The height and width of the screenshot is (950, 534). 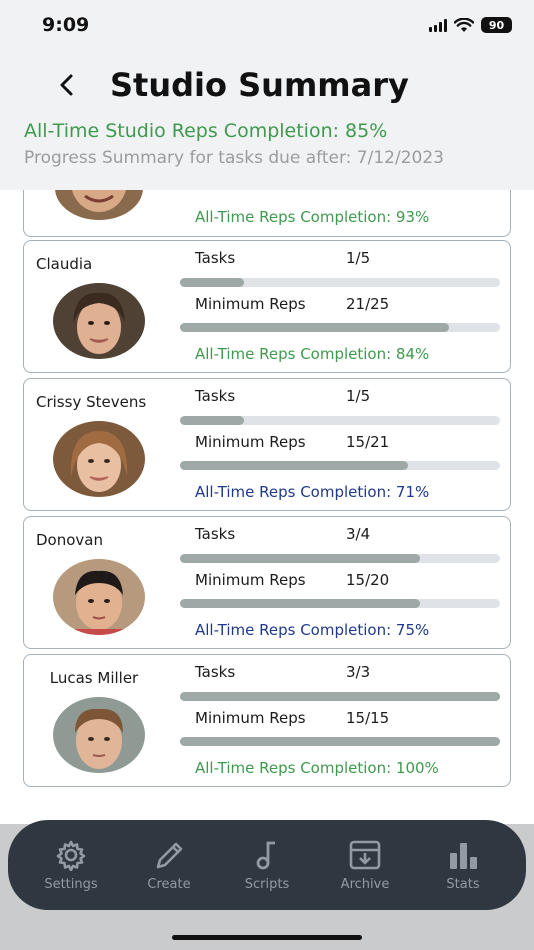 I want to click on tab-archive: Archive, so click(x=365, y=865).